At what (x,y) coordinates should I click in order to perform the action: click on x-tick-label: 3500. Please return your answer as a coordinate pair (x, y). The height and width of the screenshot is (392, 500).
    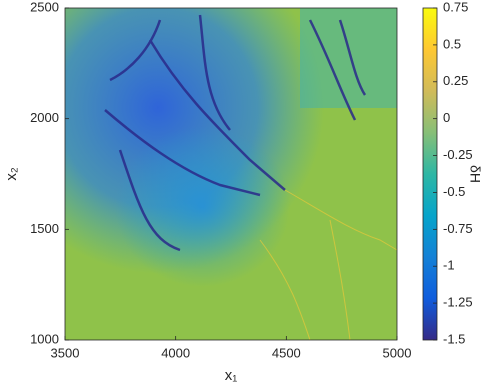
    Looking at the image, I should click on (65, 352).